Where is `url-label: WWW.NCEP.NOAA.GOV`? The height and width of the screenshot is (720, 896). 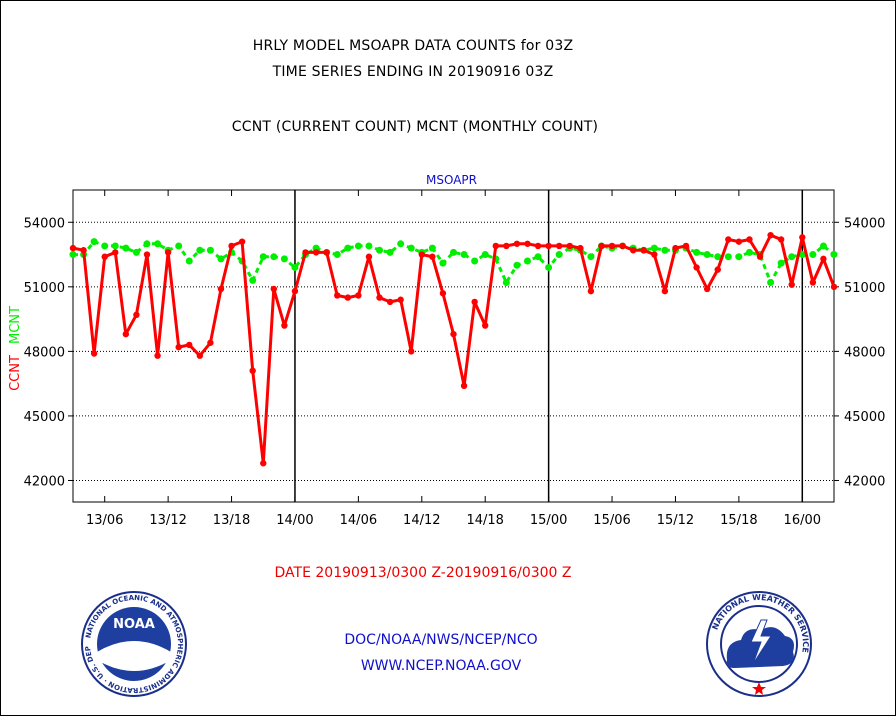 url-label: WWW.NCEP.NOAA.GOV is located at coordinates (441, 666).